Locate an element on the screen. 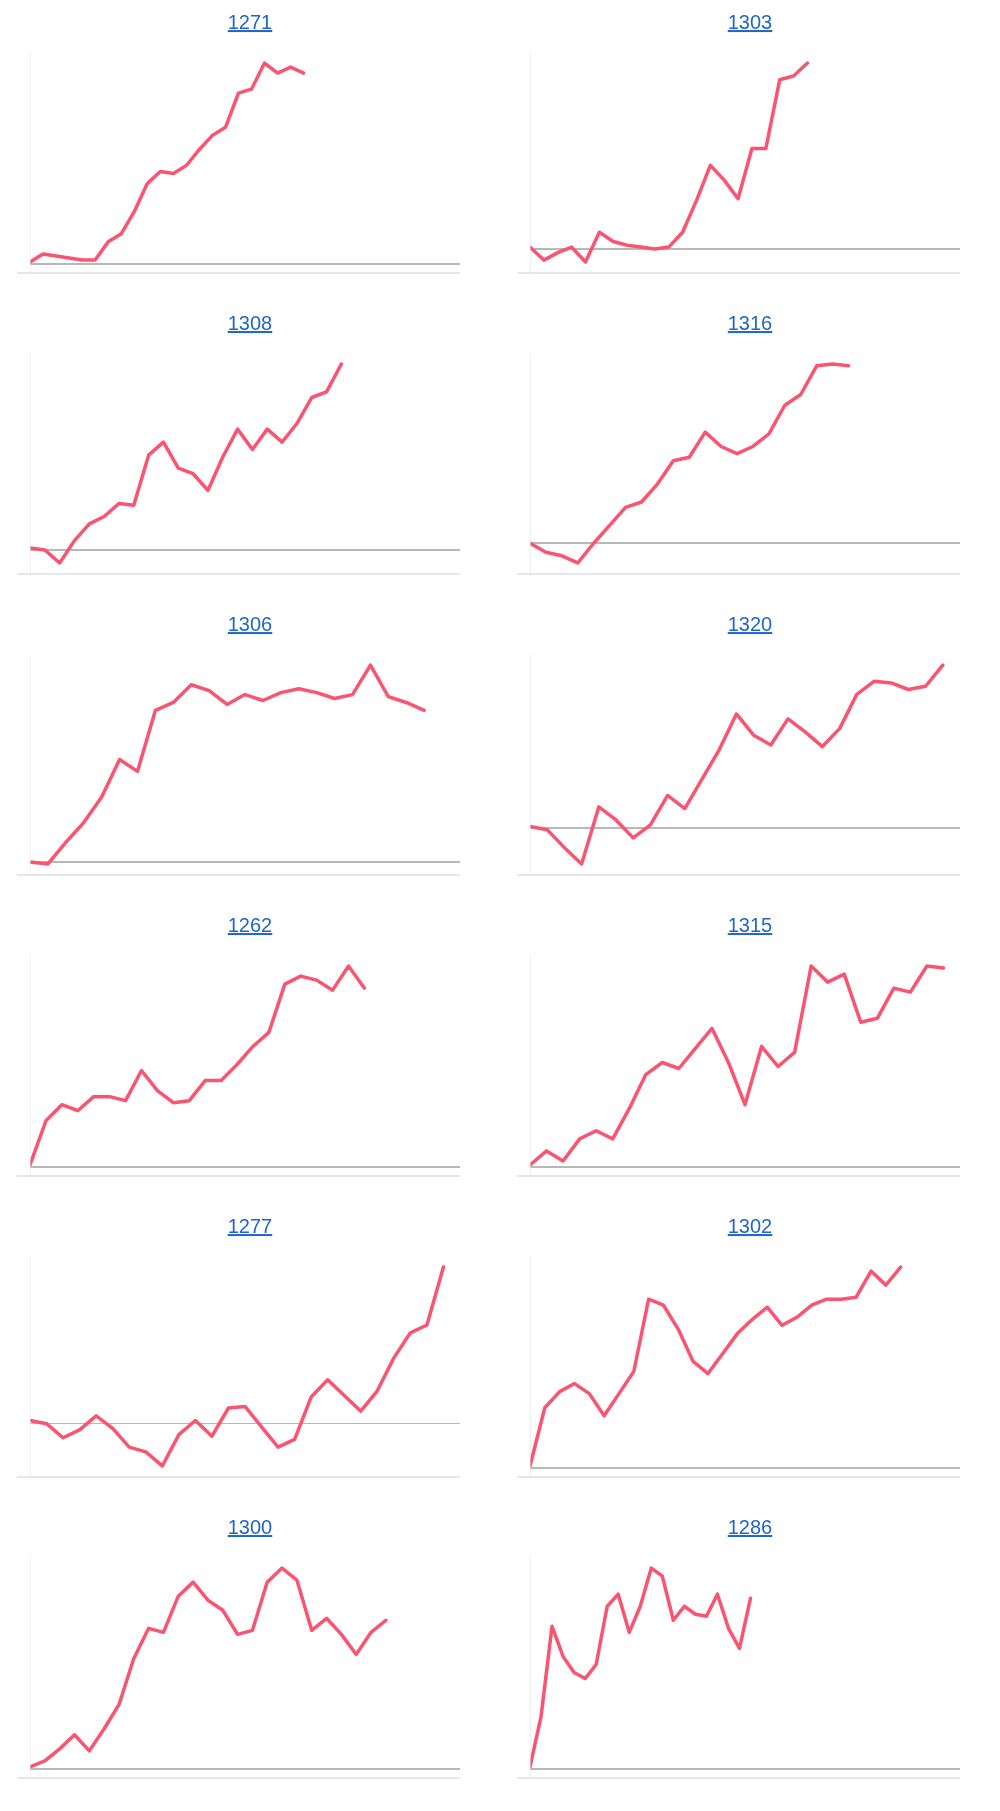 The width and height of the screenshot is (1000, 1811). chart-title: 1308 is located at coordinates (250, 323).